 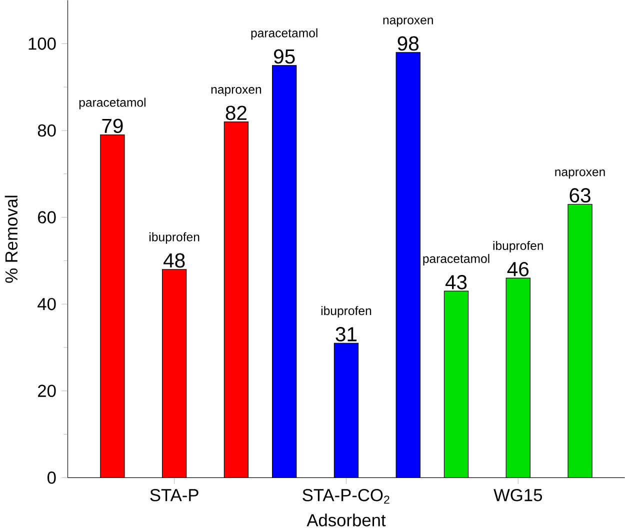 I want to click on data-label: 46, so click(x=517, y=269).